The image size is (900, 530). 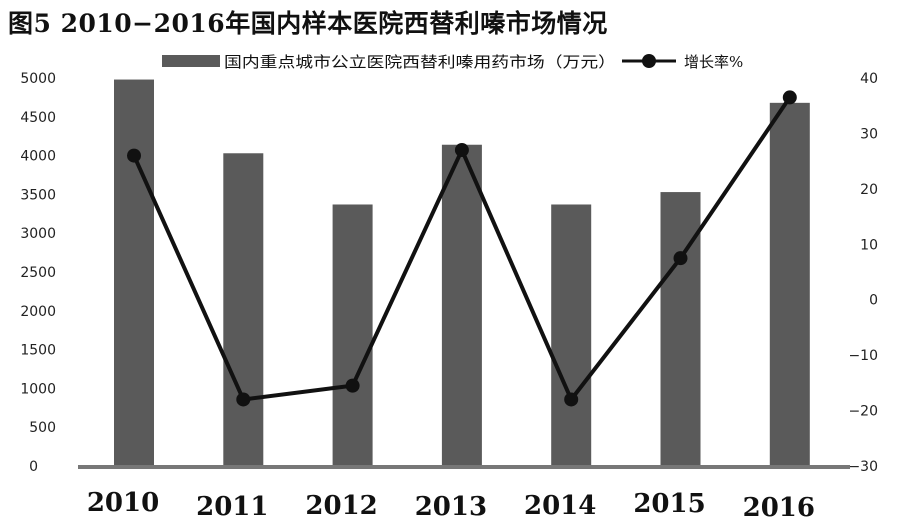 What do you see at coordinates (713, 62) in the screenshot?
I see `legend-line-label: 增长率%` at bounding box center [713, 62].